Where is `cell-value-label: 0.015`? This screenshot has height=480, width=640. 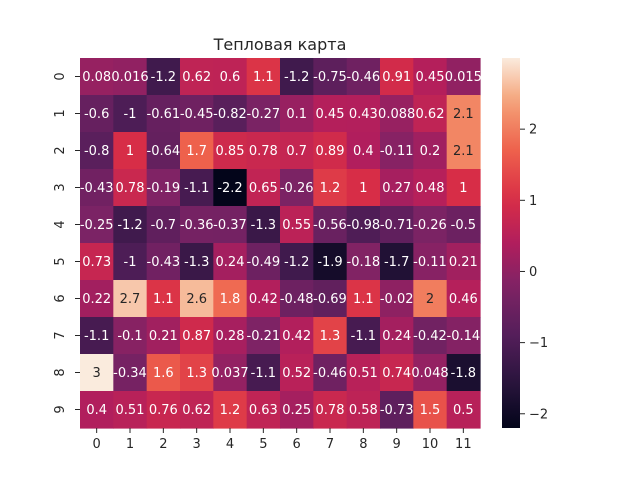 cell-value-label: 0.015 is located at coordinates (463, 77).